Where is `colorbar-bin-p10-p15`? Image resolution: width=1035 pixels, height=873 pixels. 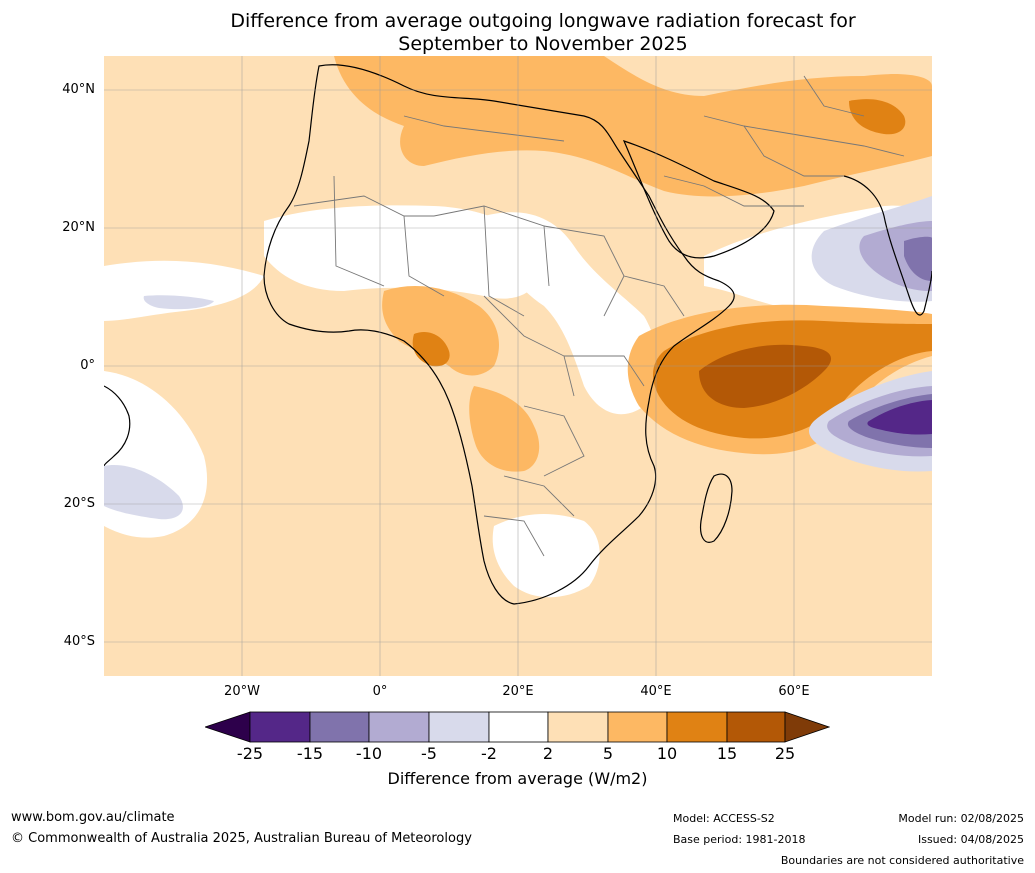 colorbar-bin-p10-p15 is located at coordinates (697, 727).